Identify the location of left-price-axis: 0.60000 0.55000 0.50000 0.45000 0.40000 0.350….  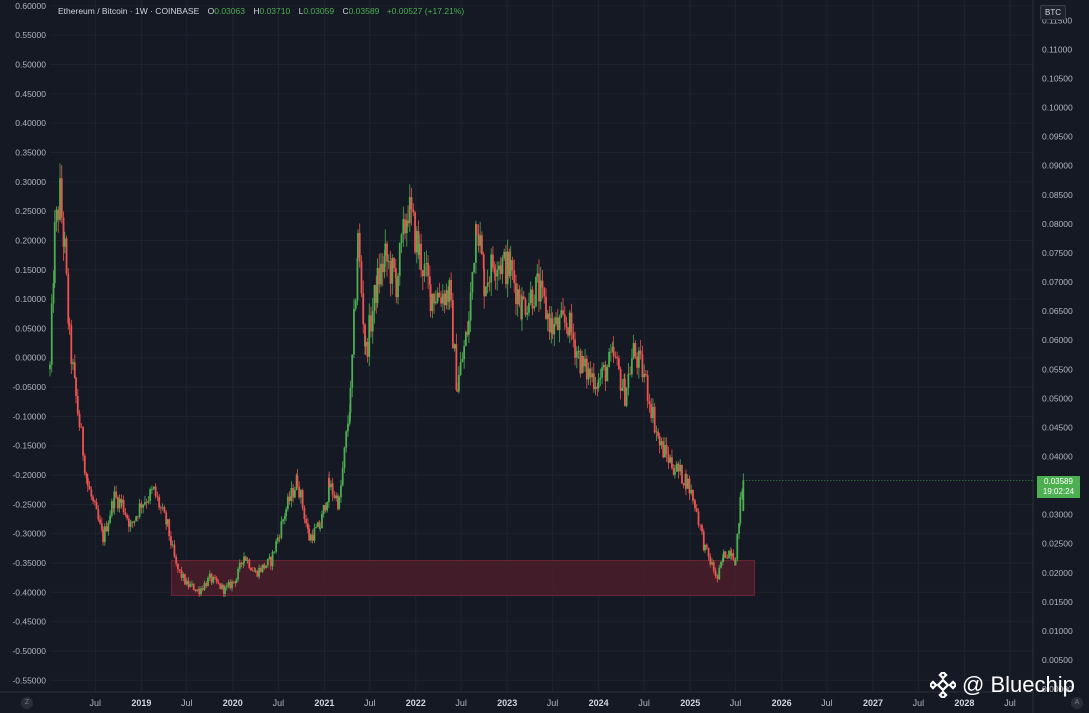
(29, 343).